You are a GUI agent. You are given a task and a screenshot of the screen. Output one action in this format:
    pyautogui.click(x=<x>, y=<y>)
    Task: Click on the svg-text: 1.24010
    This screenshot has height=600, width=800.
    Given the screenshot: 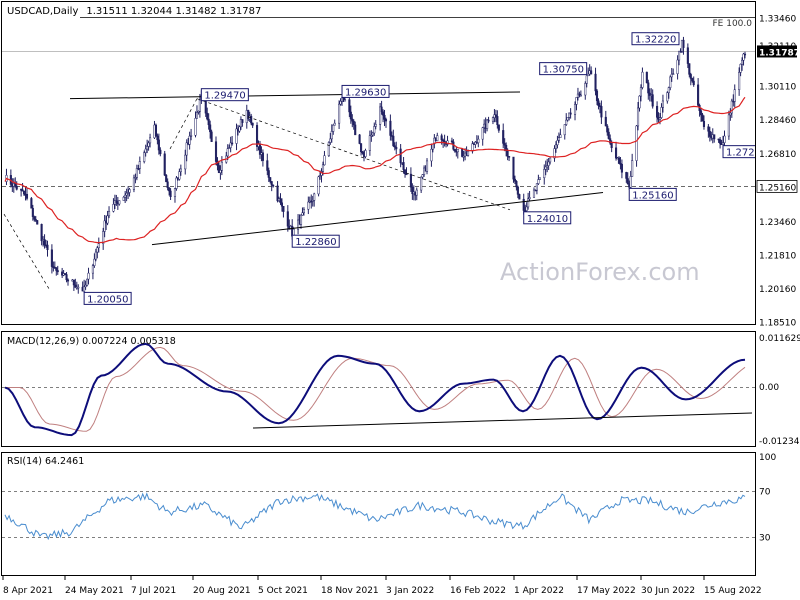 What is the action you would take?
    pyautogui.click(x=547, y=219)
    